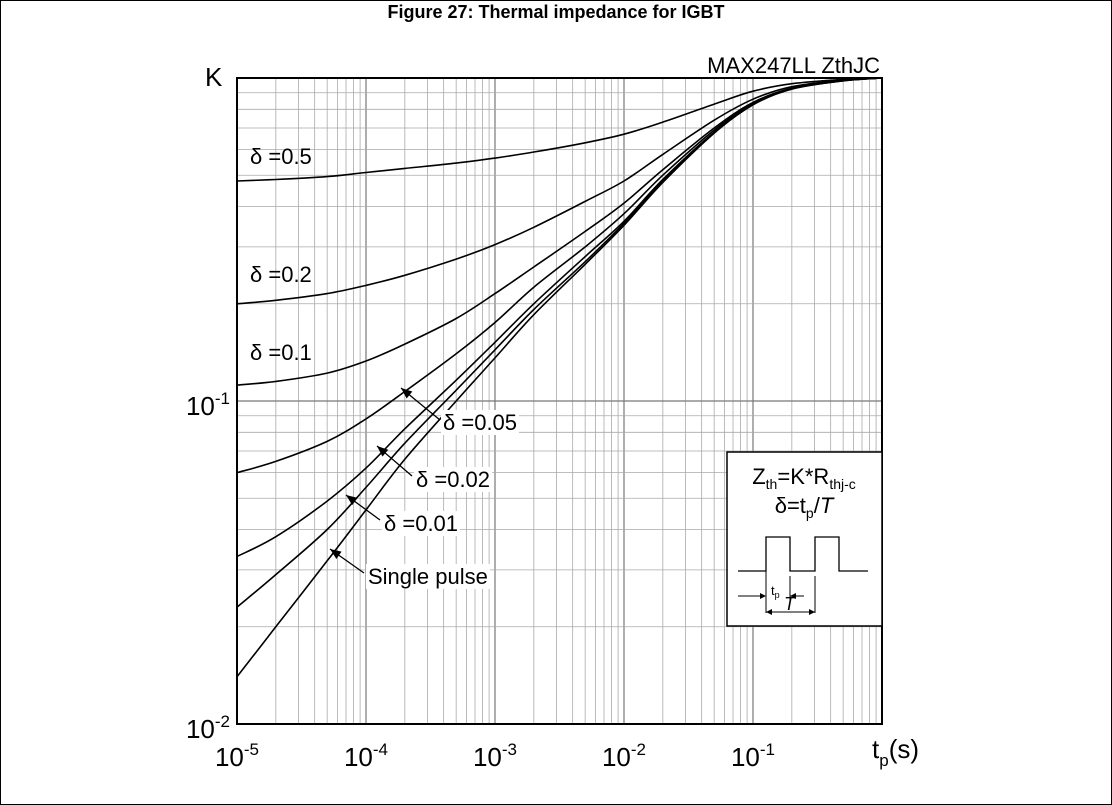 The height and width of the screenshot is (805, 1112). What do you see at coordinates (366, 756) in the screenshot?
I see `x-tick-label: 10⁻⁴` at bounding box center [366, 756].